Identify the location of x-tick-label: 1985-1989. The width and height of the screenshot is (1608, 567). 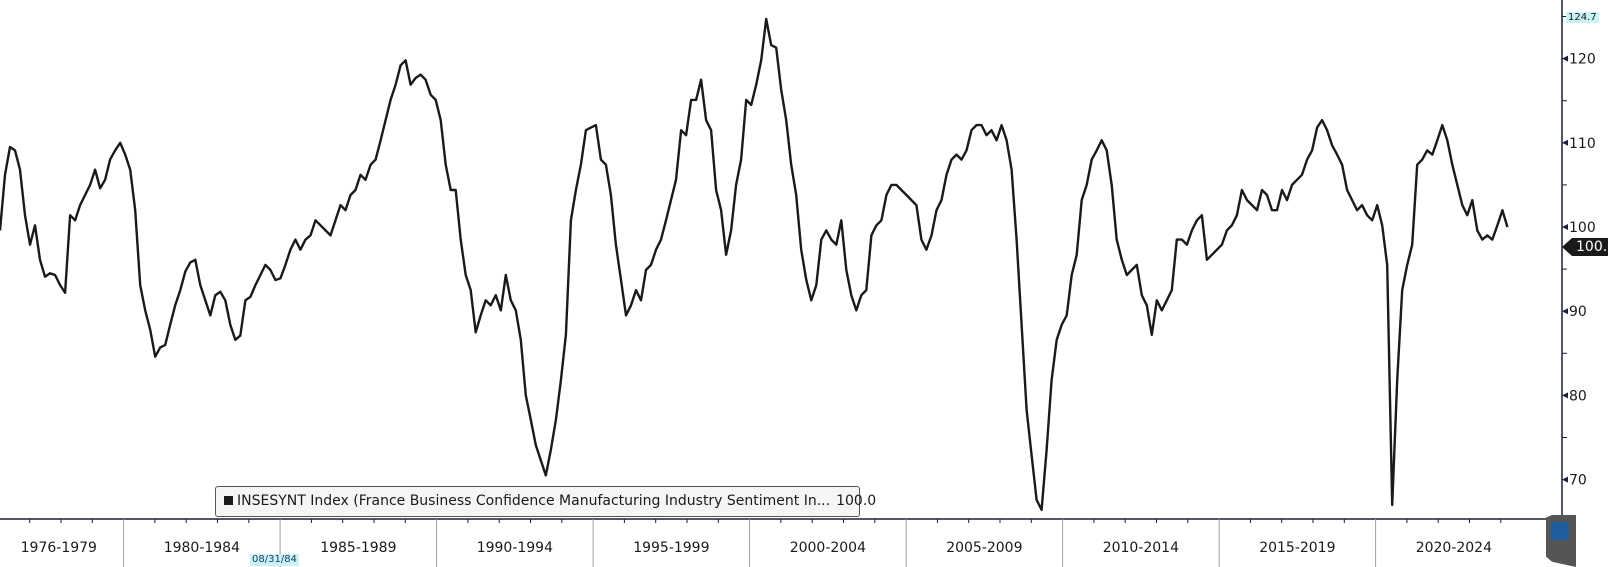
(358, 548).